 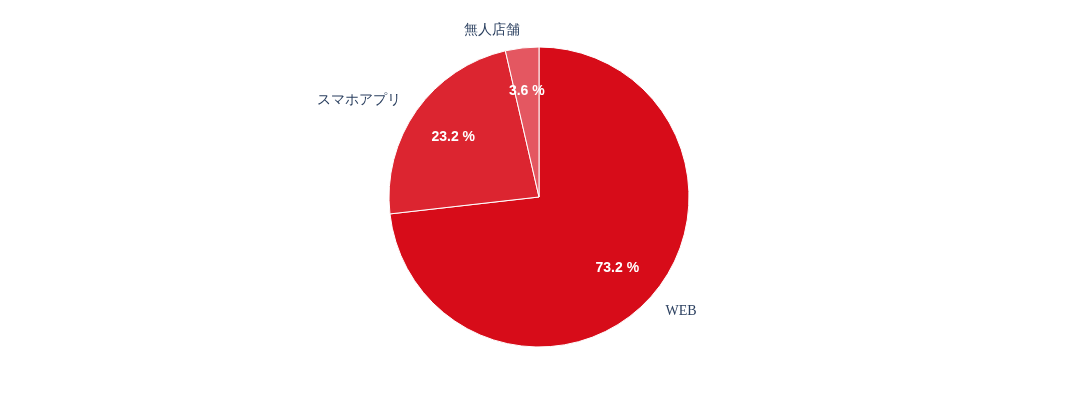 I want to click on slice-label: 無人店舗, so click(x=491, y=29).